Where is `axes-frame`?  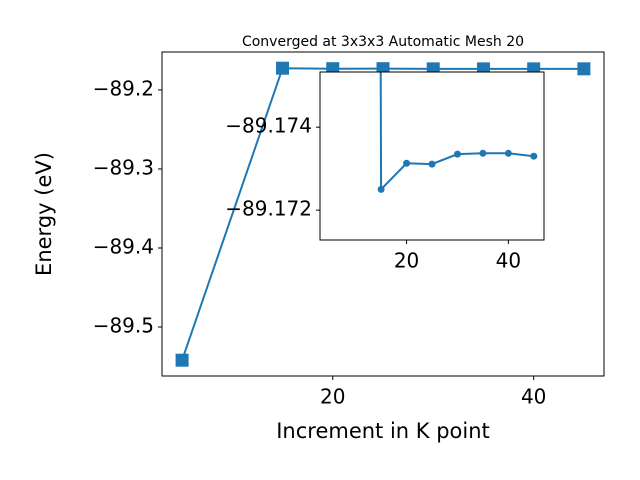 axes-frame is located at coordinates (432, 156).